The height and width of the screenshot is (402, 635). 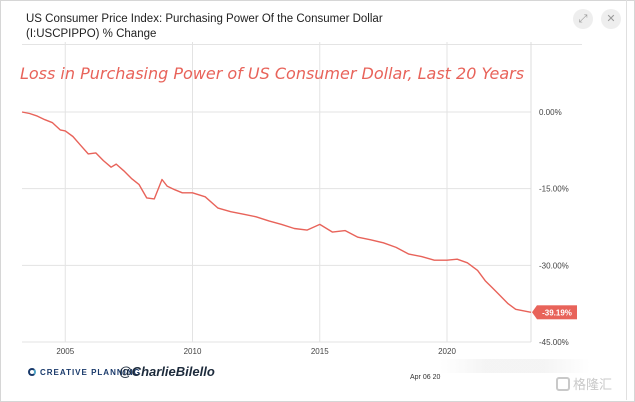 What do you see at coordinates (554, 342) in the screenshot?
I see `y-tick-label: -45.00%` at bounding box center [554, 342].